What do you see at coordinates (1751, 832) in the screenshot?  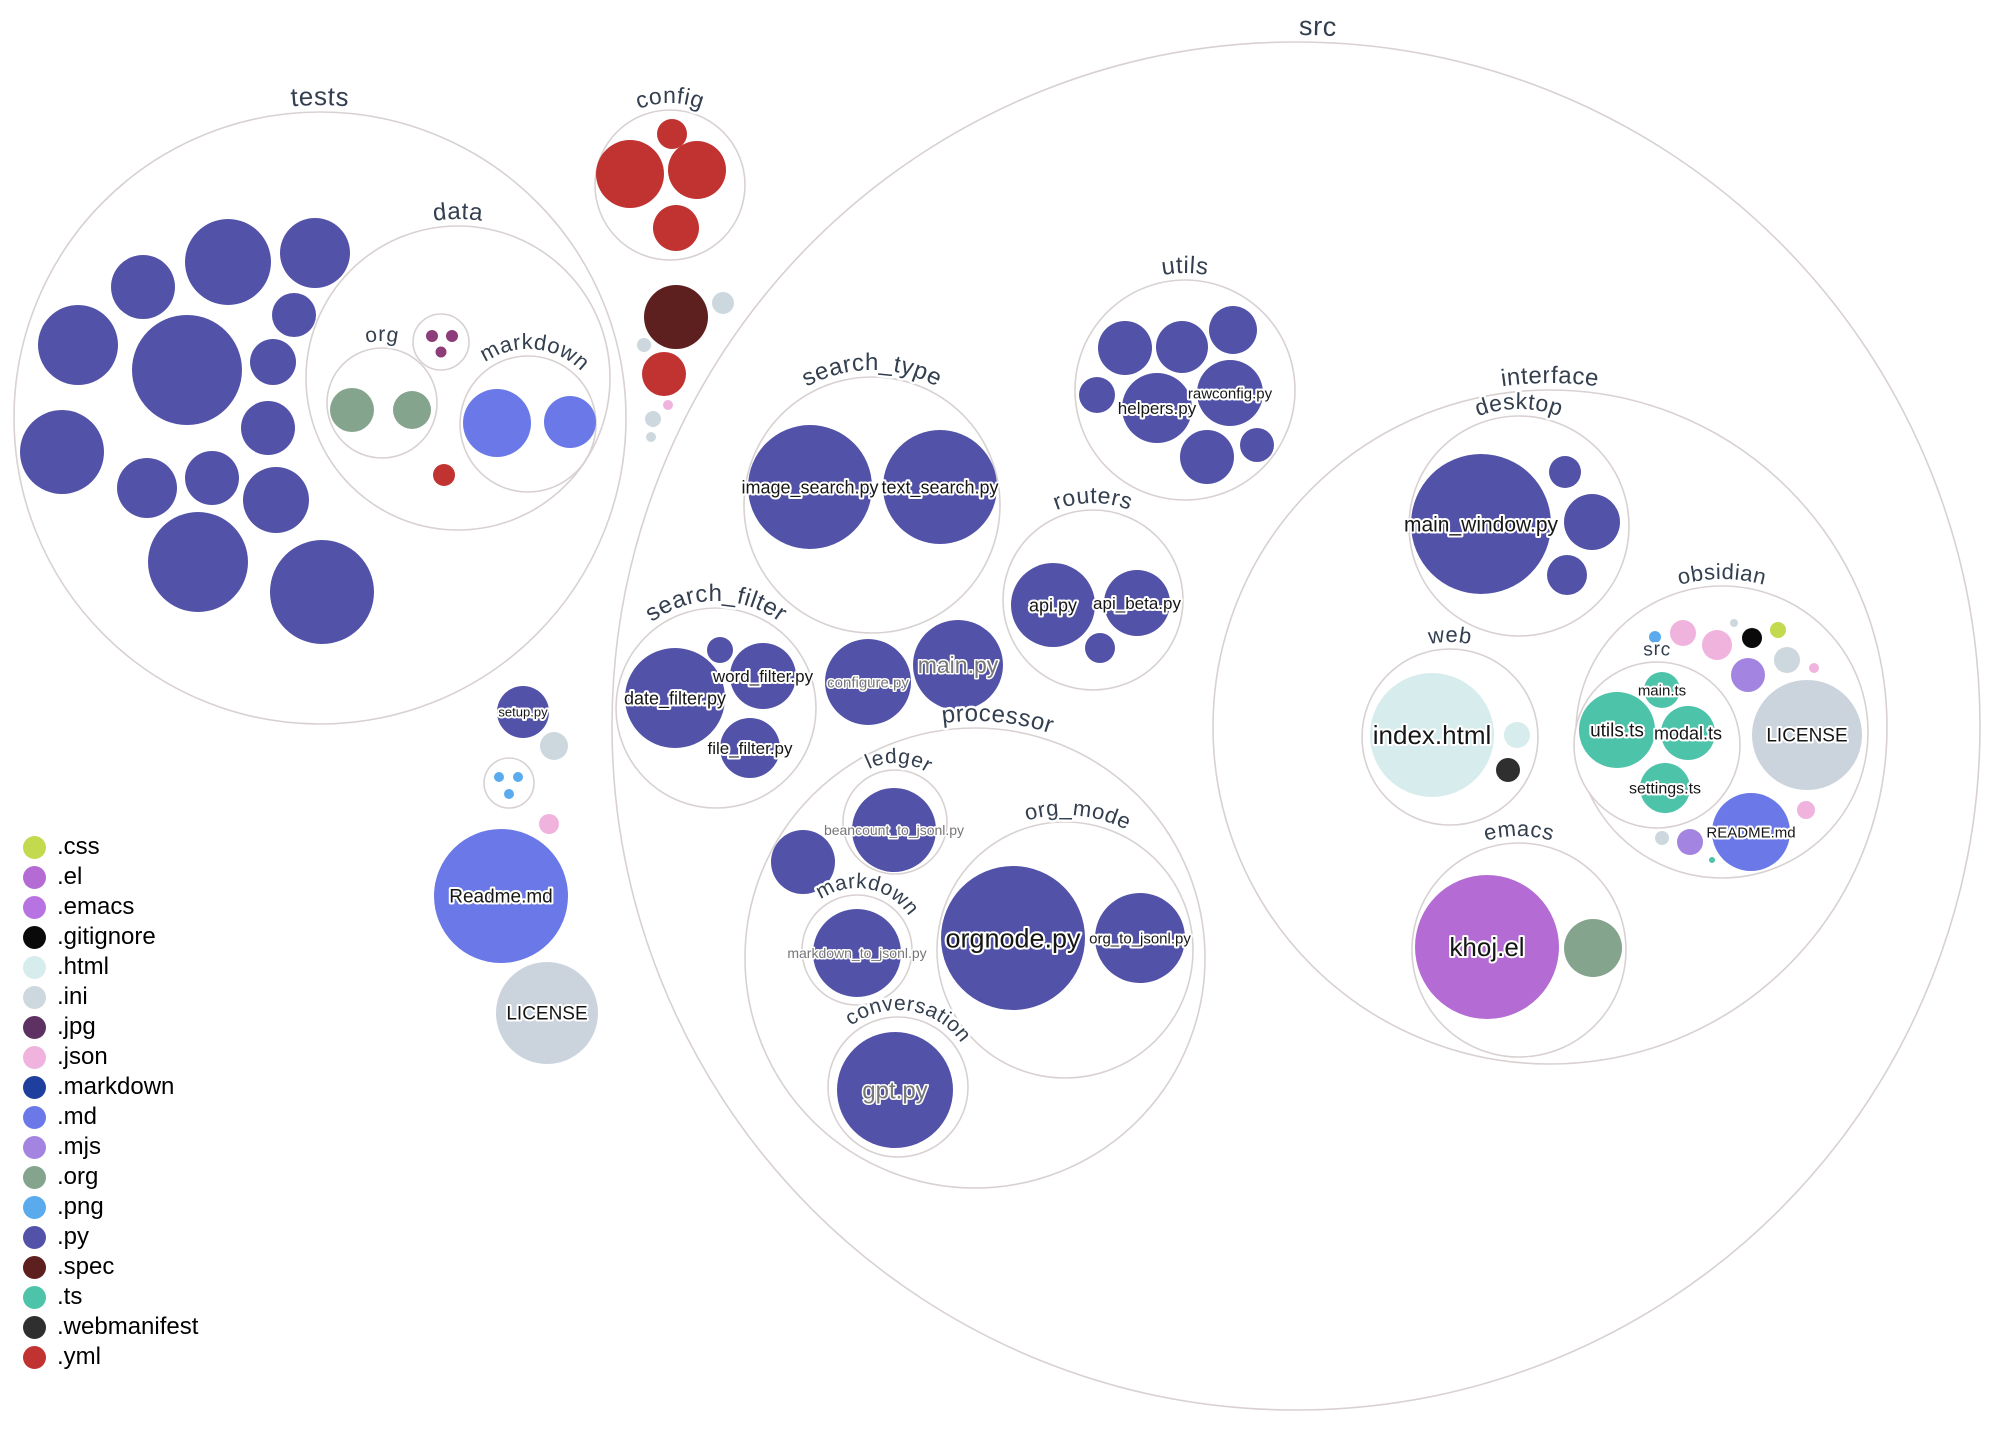 I see `file-README.md-circle` at bounding box center [1751, 832].